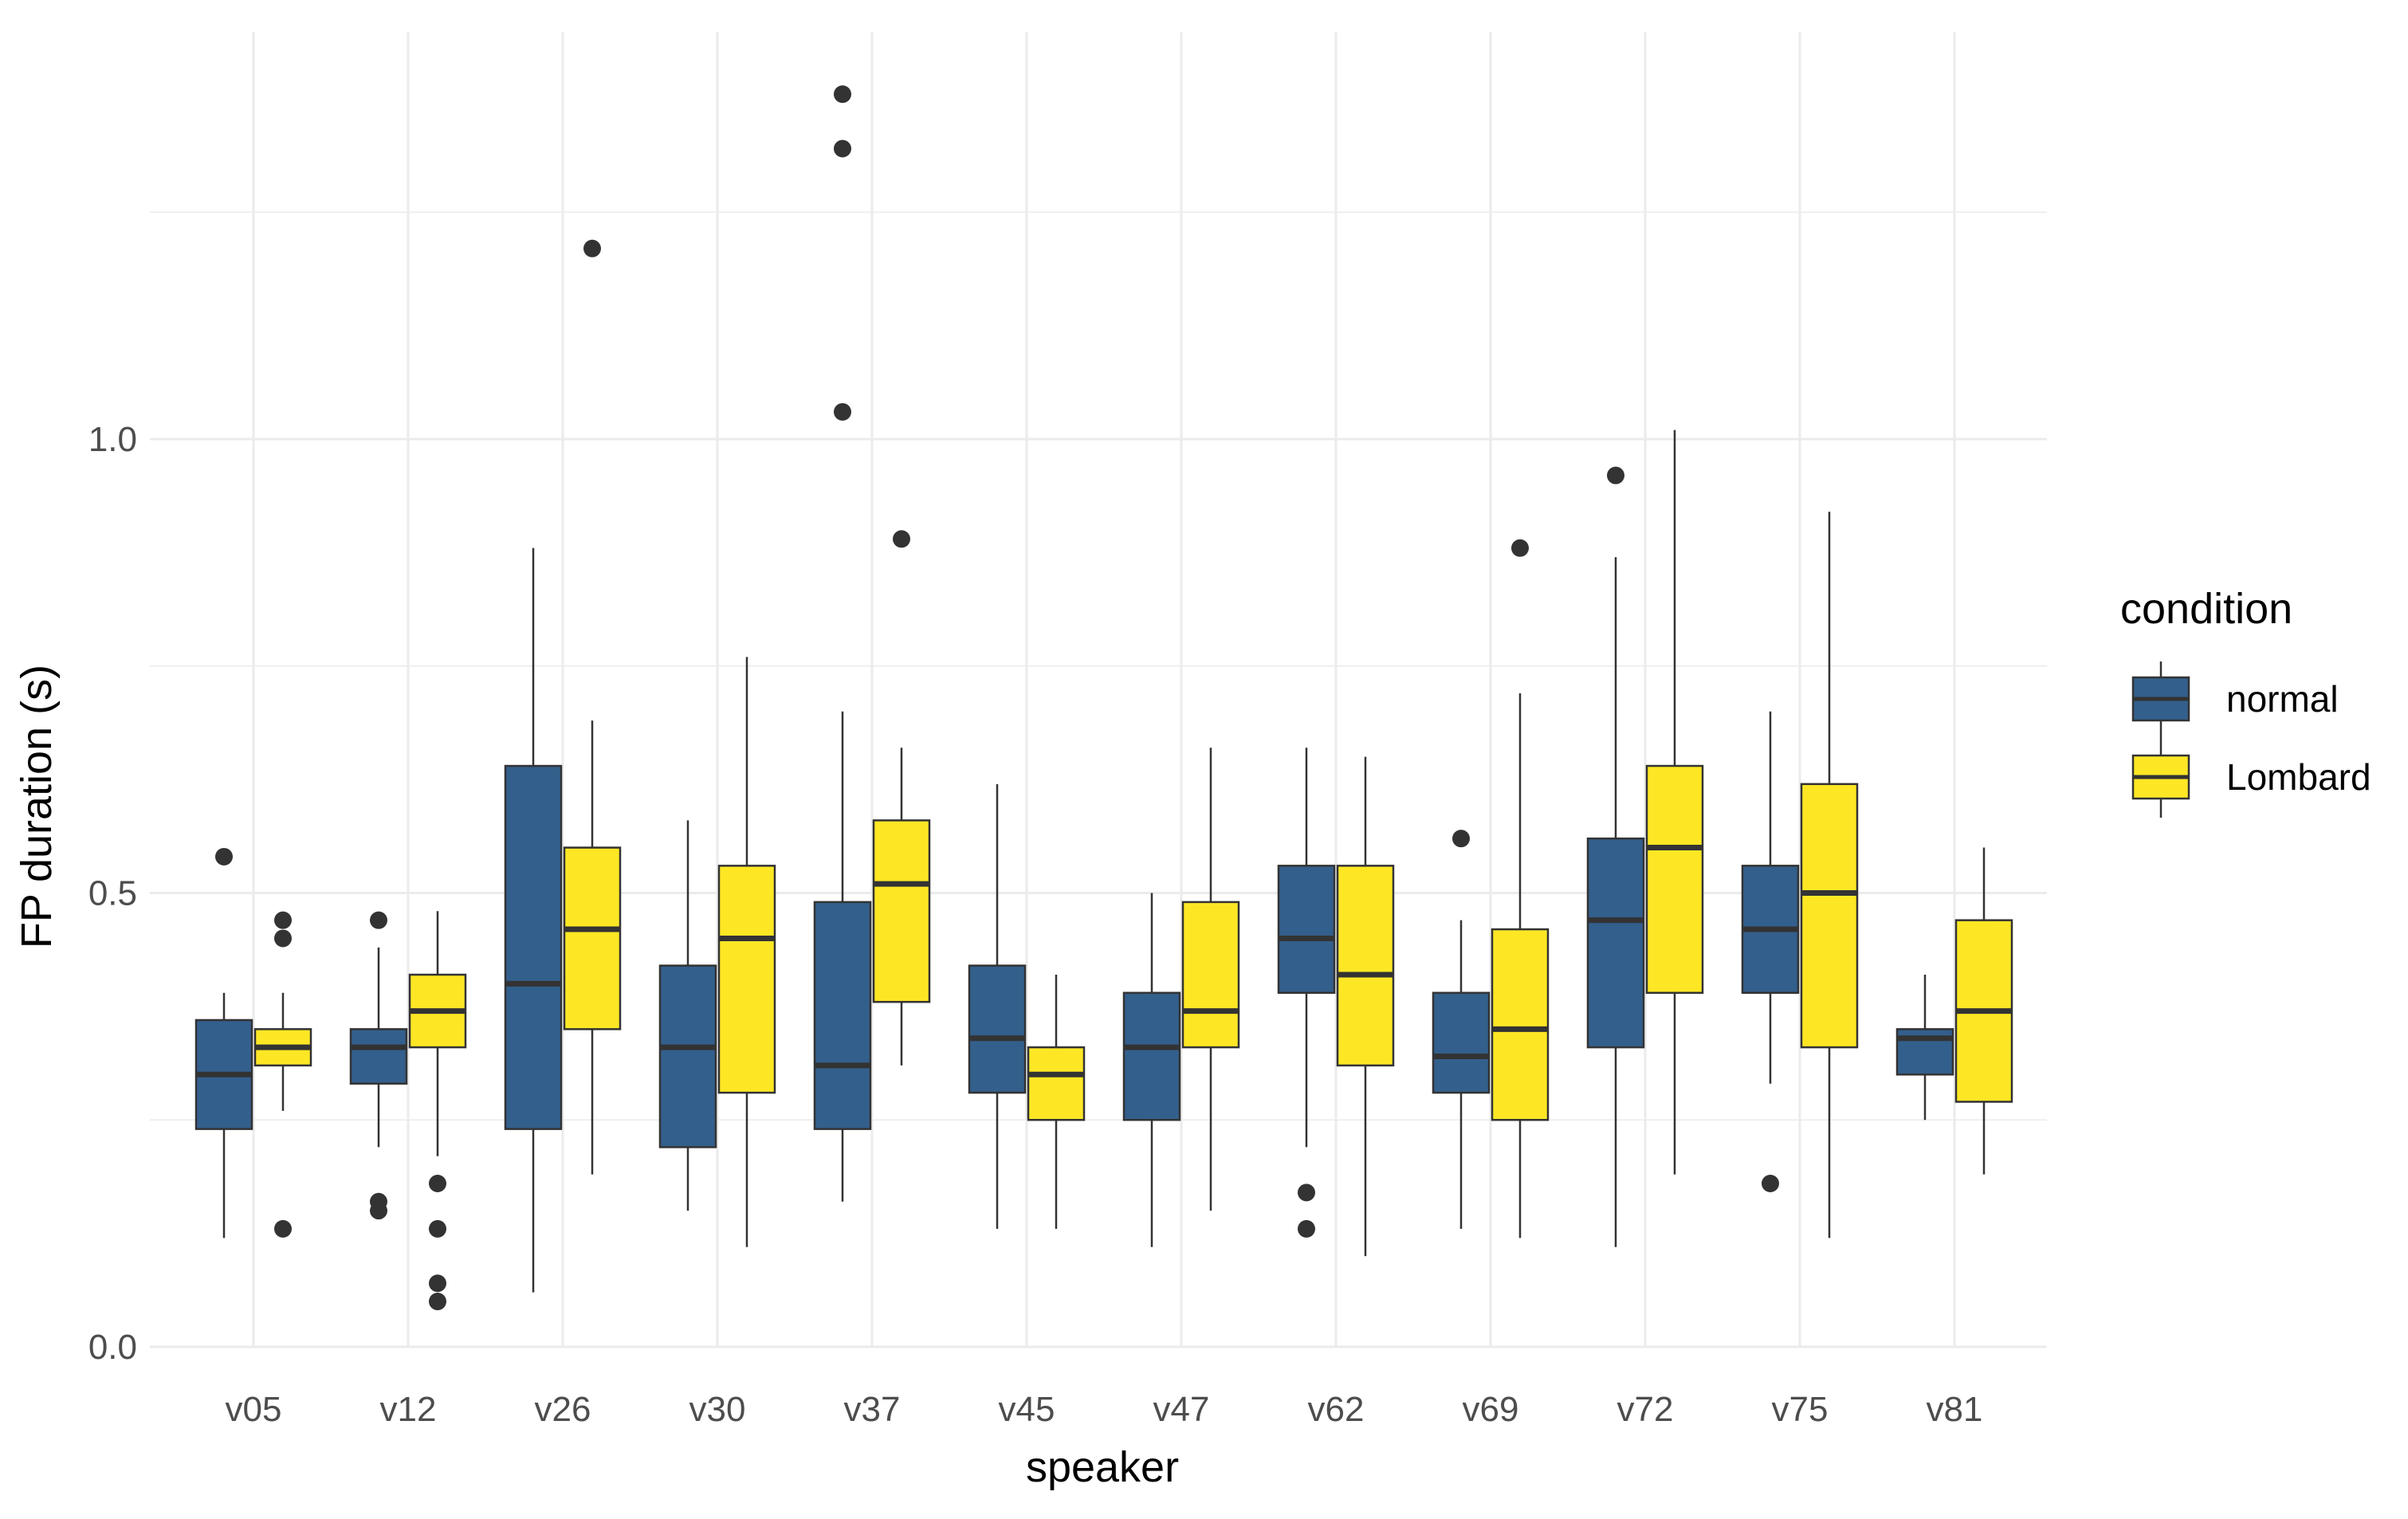  What do you see at coordinates (717, 1409) in the screenshot?
I see `x-tick-label: v30` at bounding box center [717, 1409].